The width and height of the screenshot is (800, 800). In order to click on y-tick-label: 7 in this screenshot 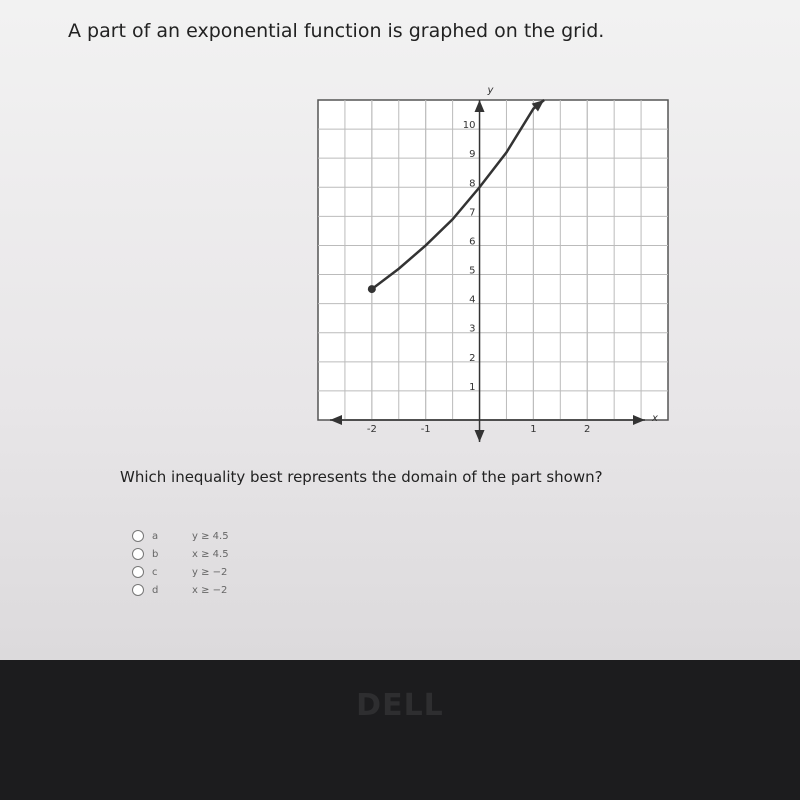, I will do `click(472, 212)`.